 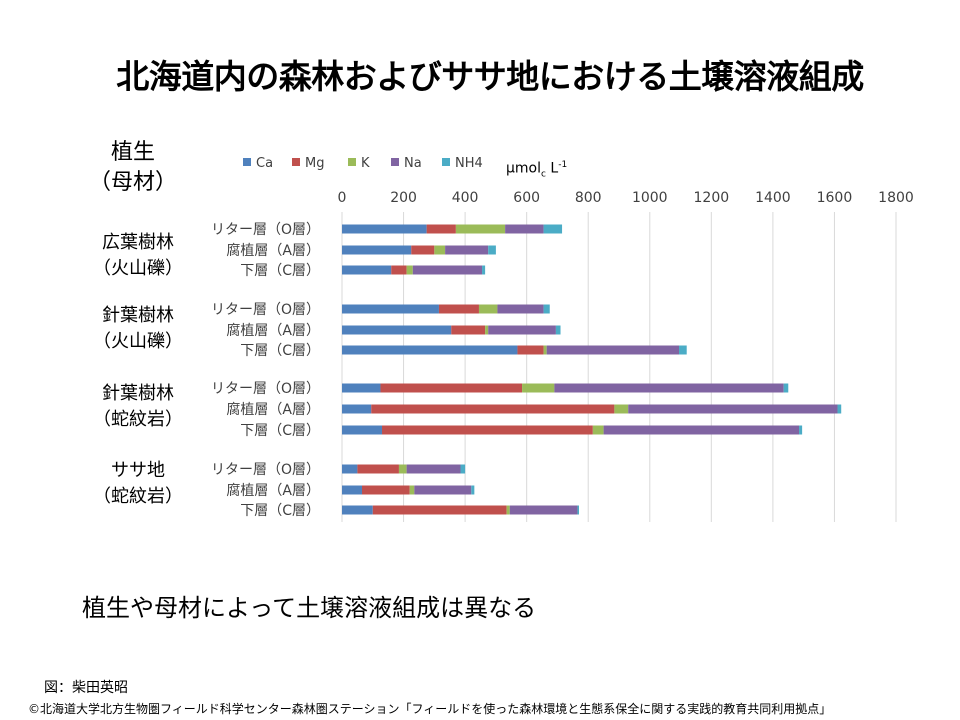 I want to click on unit-subscript: c, so click(x=543, y=174).